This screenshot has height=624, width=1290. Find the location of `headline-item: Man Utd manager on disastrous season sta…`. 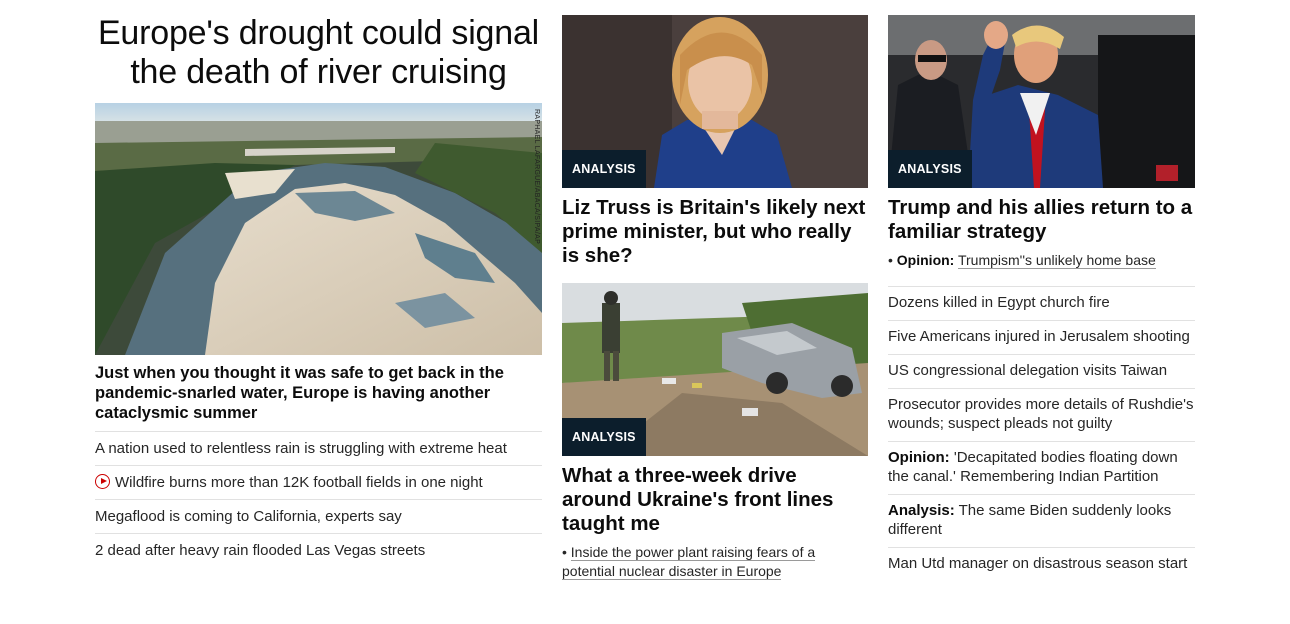

headline-item: Man Utd manager on disastrous season sta… is located at coordinates (1041, 564).